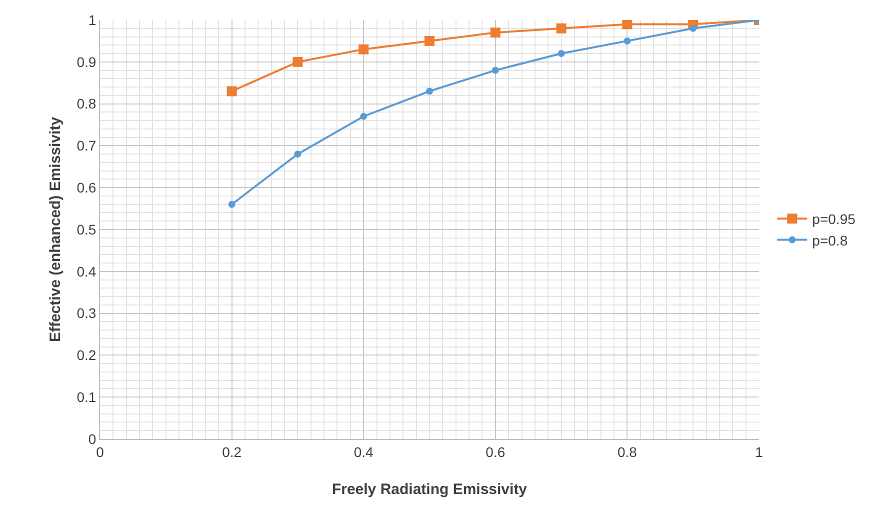 This screenshot has width=889, height=509. I want to click on y-tick-label: 0.6, so click(86, 188).